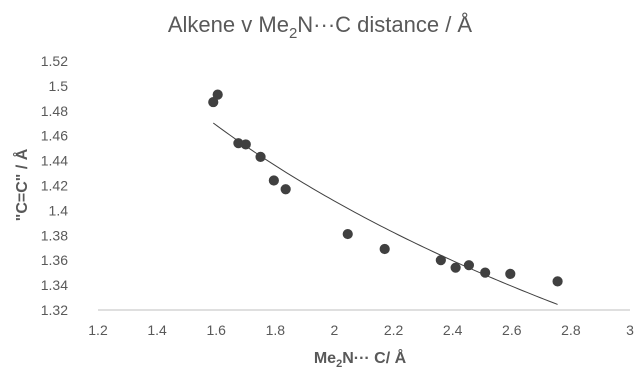  I want to click on y-tick-label: 1.38, so click(54, 235).